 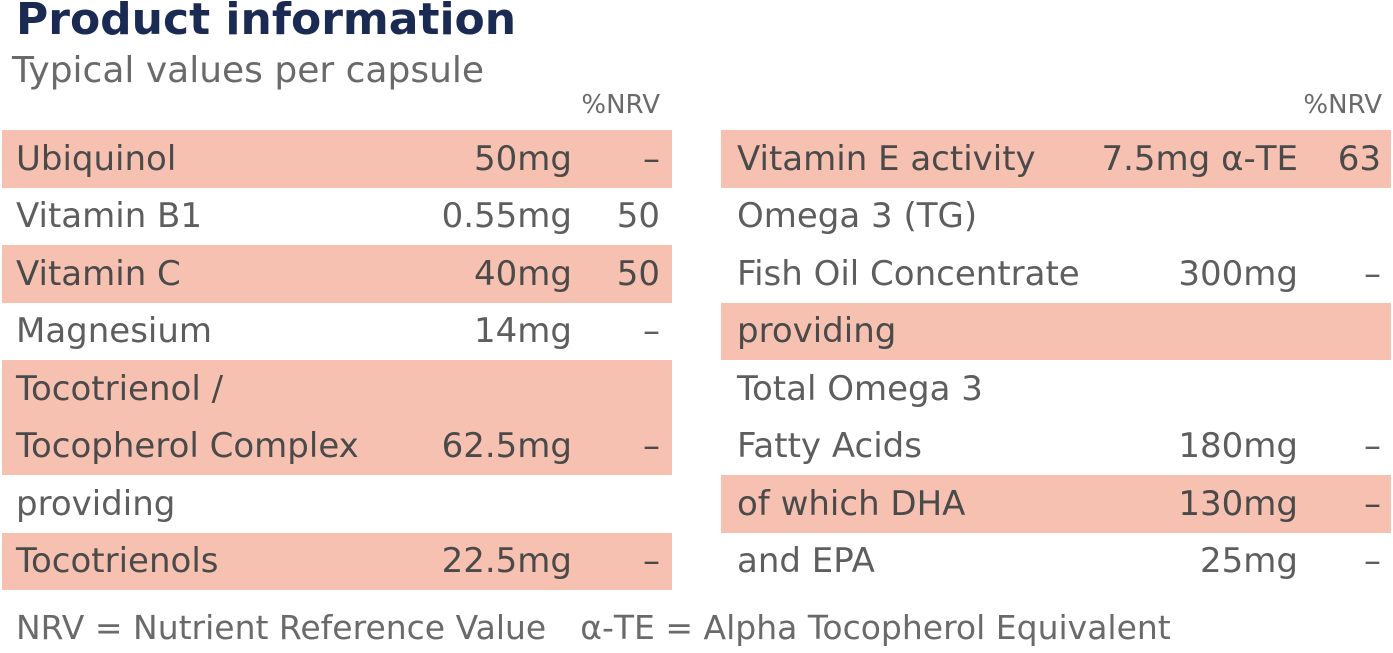 I want to click on table-row: and EPA 25mg –, so click(x=1056, y=562).